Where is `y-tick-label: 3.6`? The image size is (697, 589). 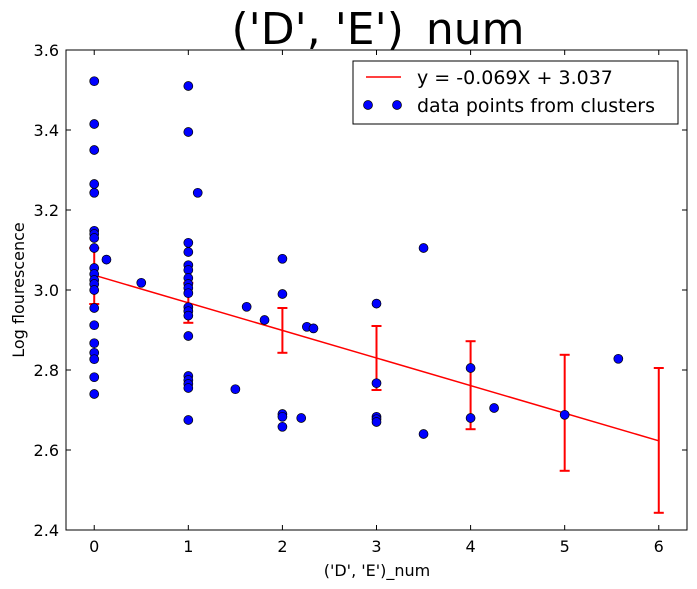
y-tick-label: 3.6 is located at coordinates (46, 50).